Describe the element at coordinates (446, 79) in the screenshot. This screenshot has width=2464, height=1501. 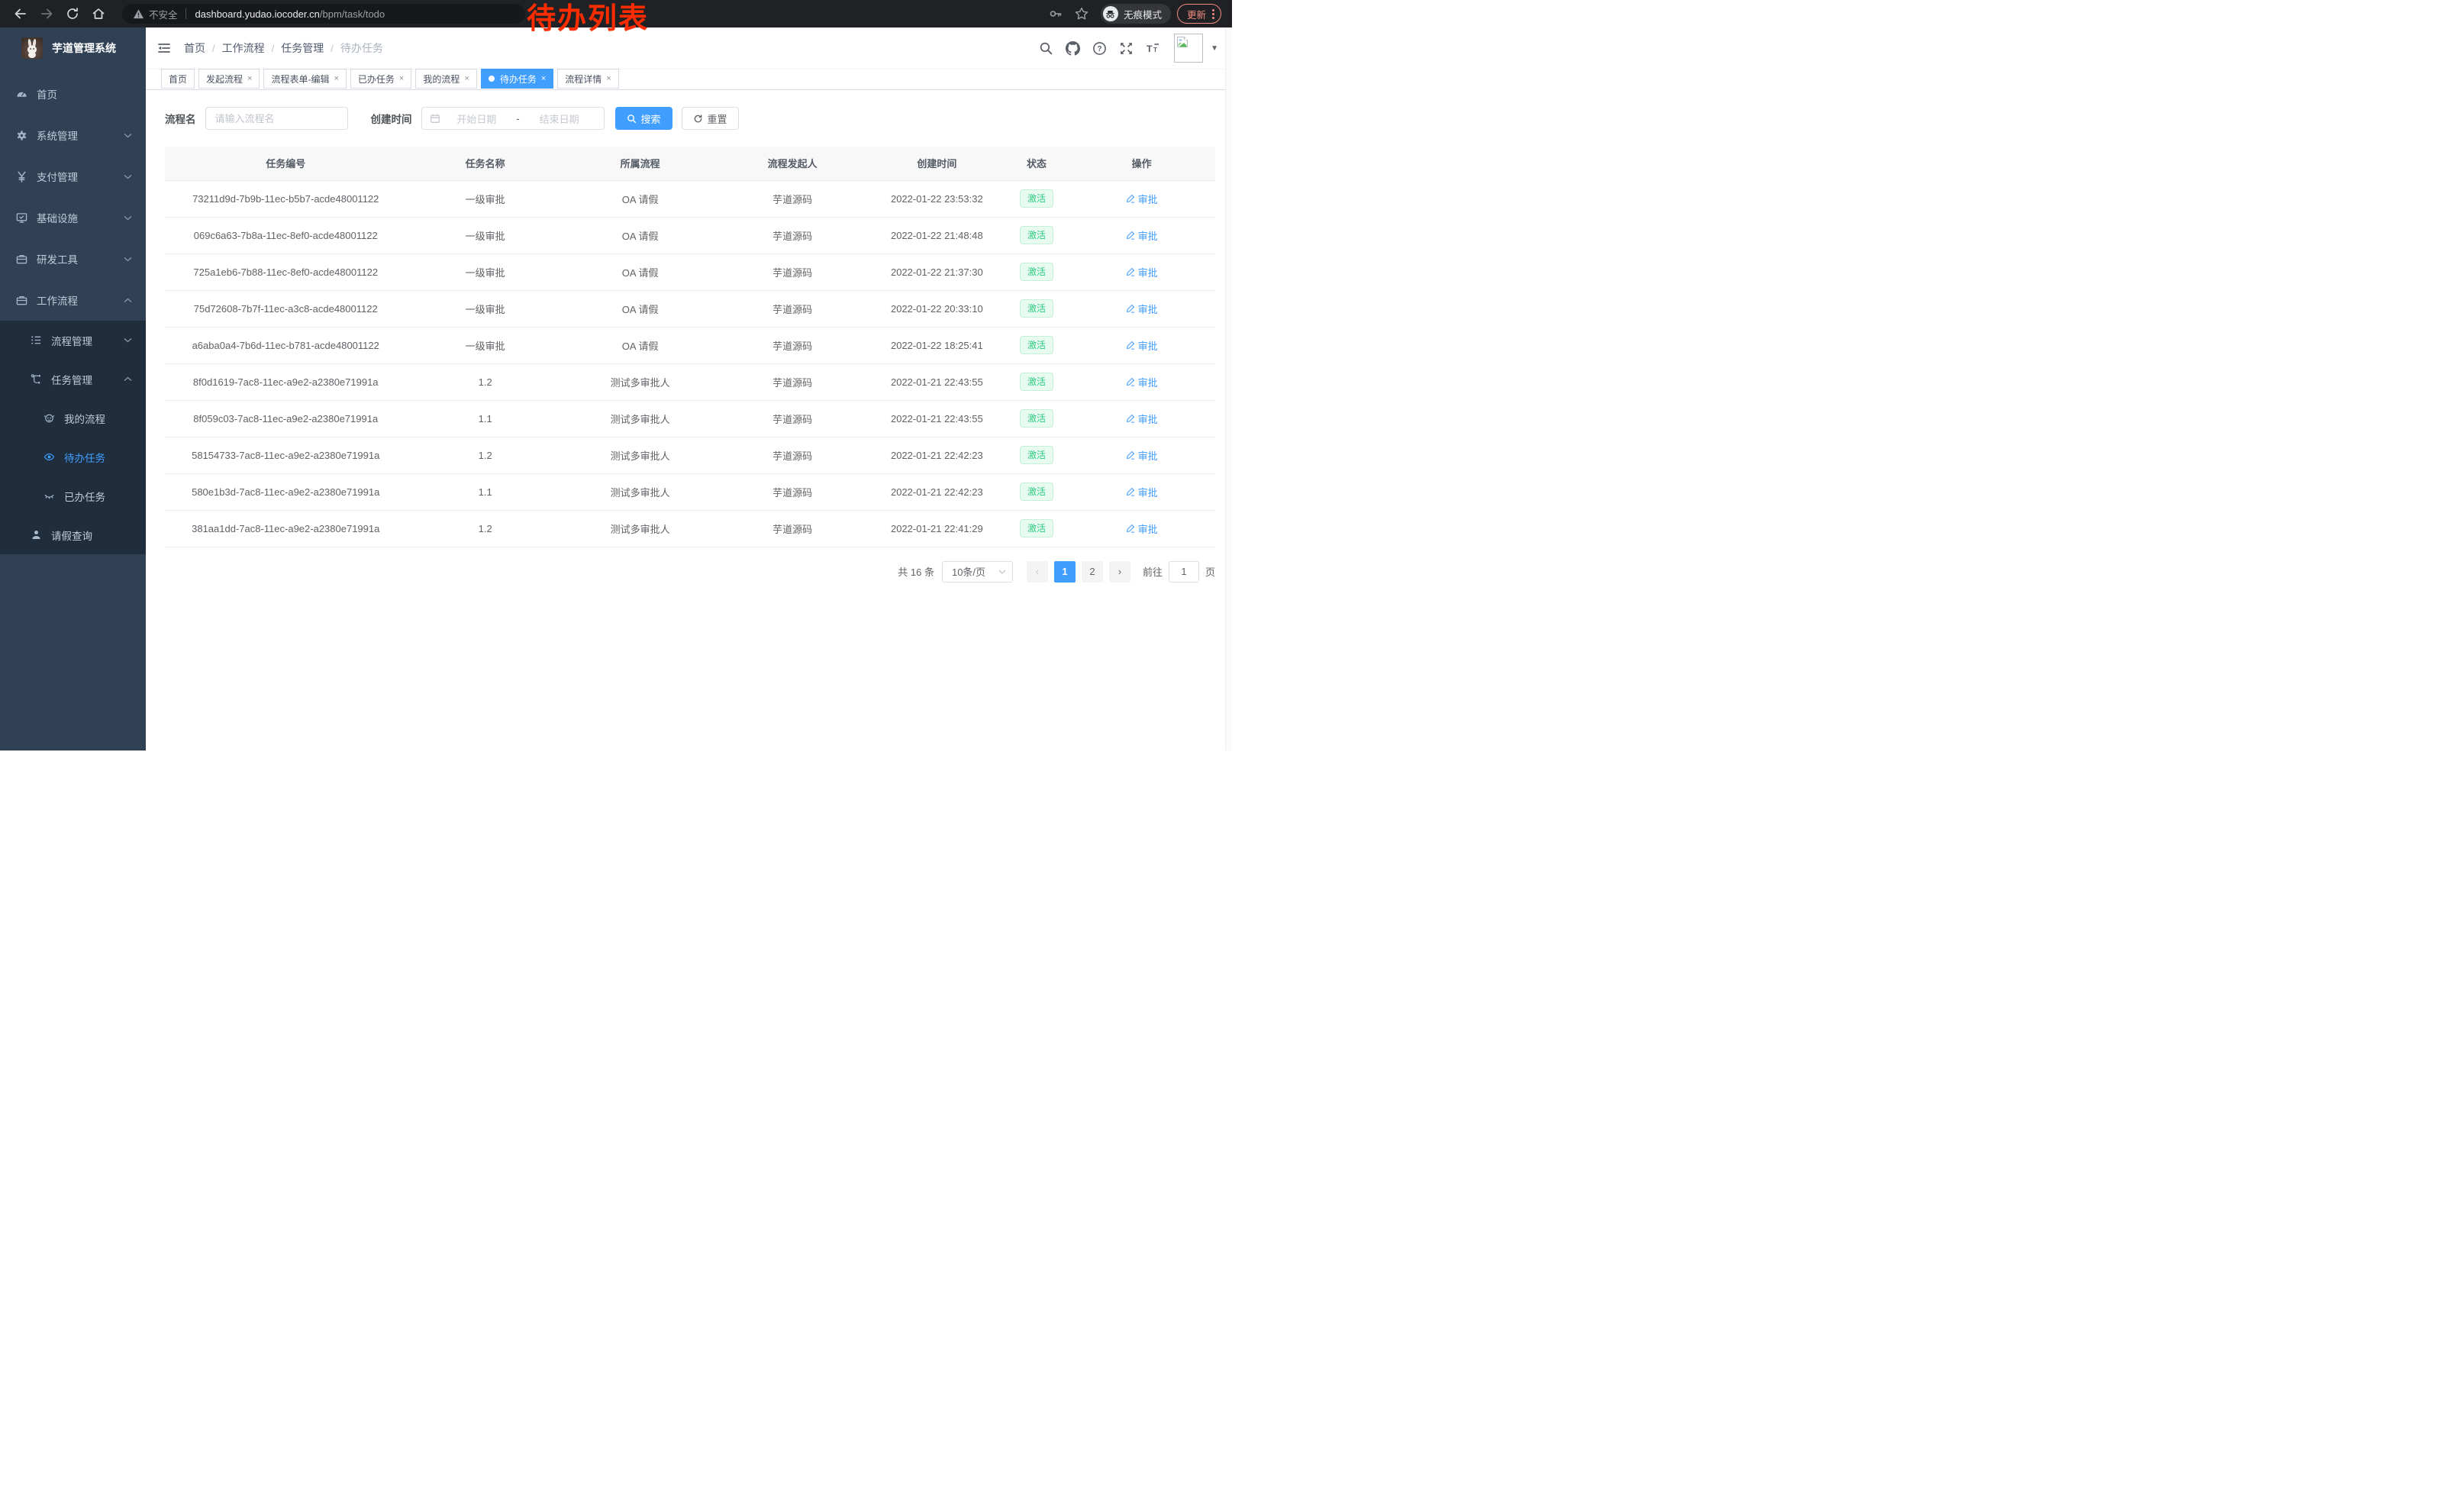
I see `tab-my-process: 我的流程 ×` at that location.